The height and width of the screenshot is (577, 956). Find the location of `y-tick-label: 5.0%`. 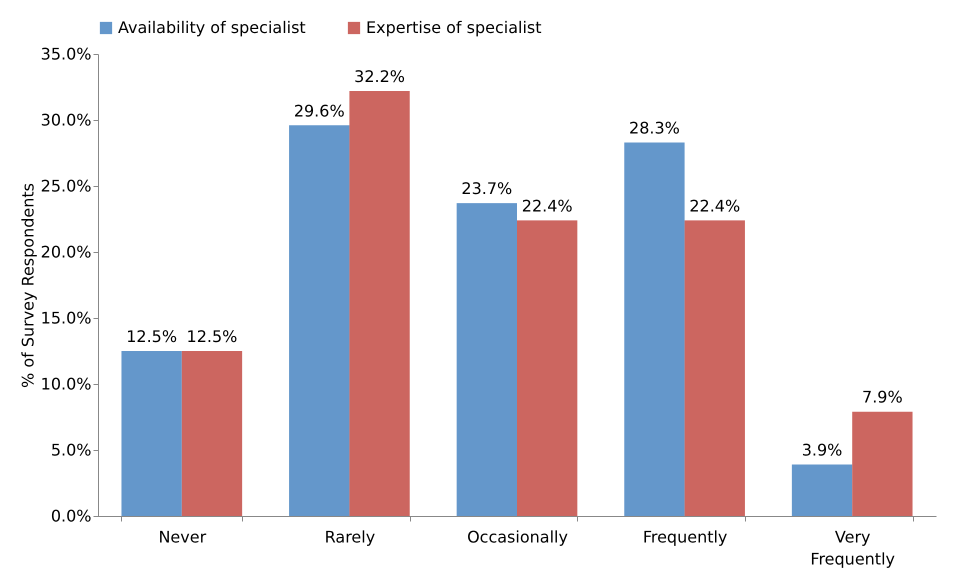

y-tick-label: 5.0% is located at coordinates (71, 450).